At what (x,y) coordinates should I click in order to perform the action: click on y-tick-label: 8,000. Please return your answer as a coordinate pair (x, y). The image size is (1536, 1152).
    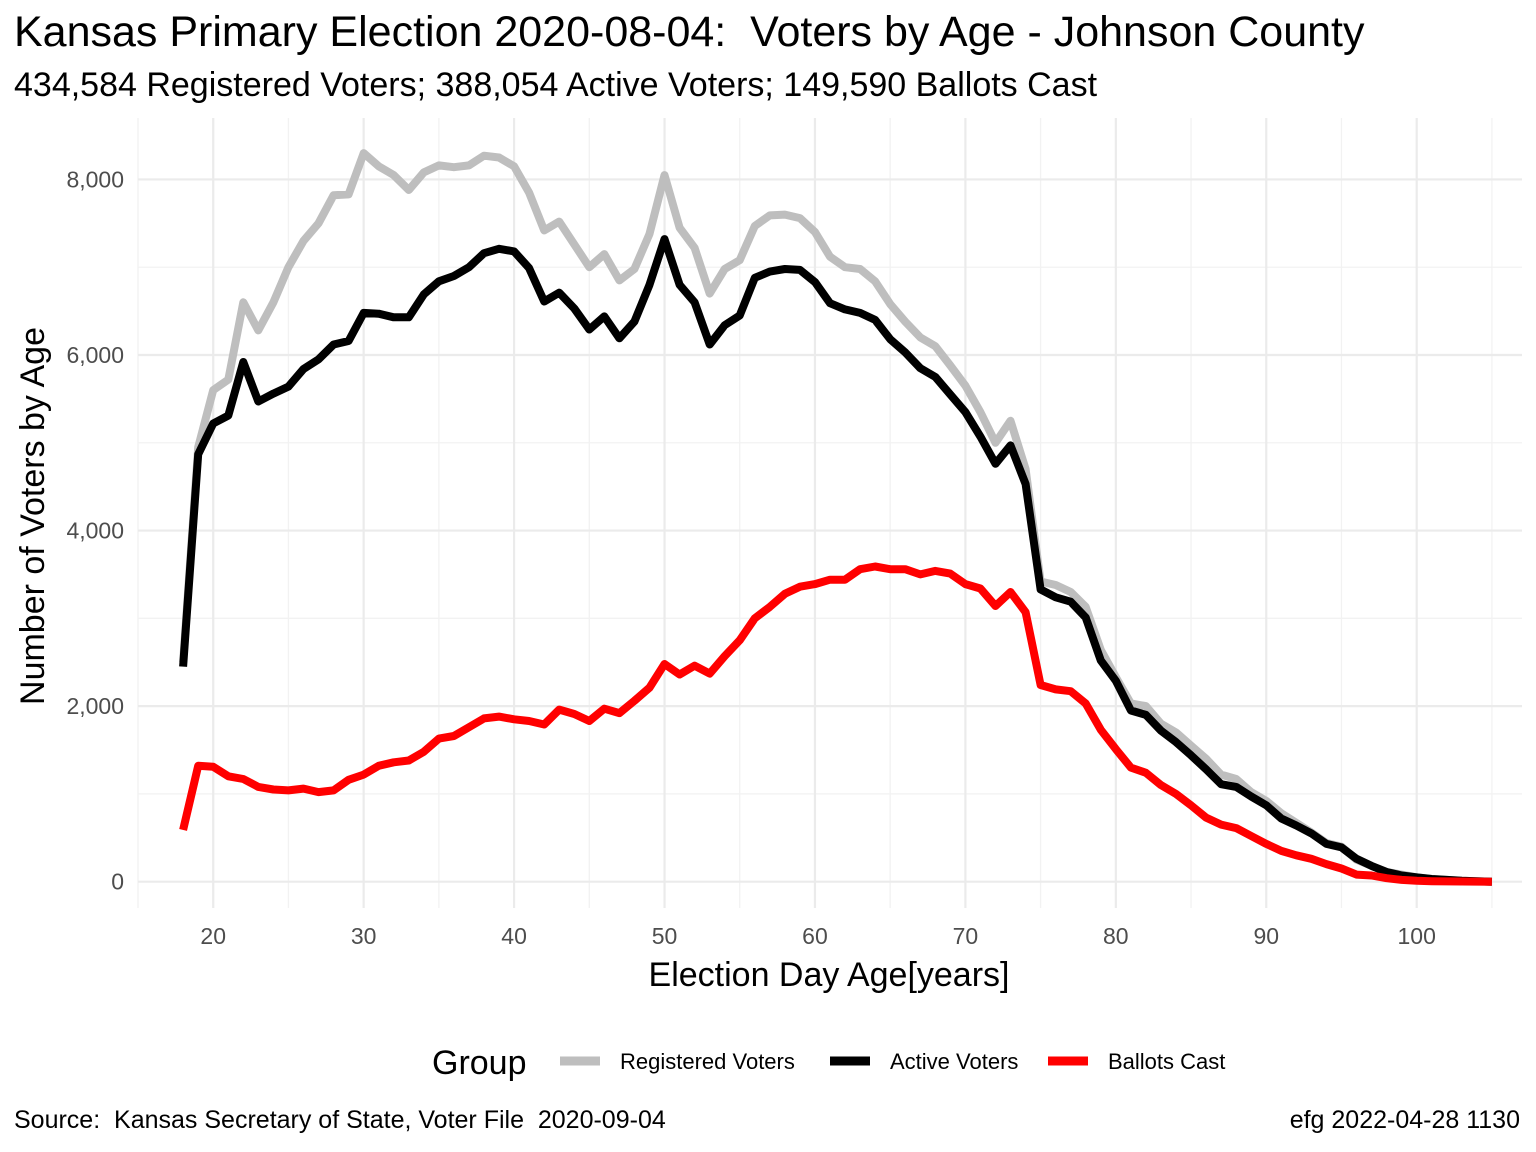
    Looking at the image, I should click on (95, 179).